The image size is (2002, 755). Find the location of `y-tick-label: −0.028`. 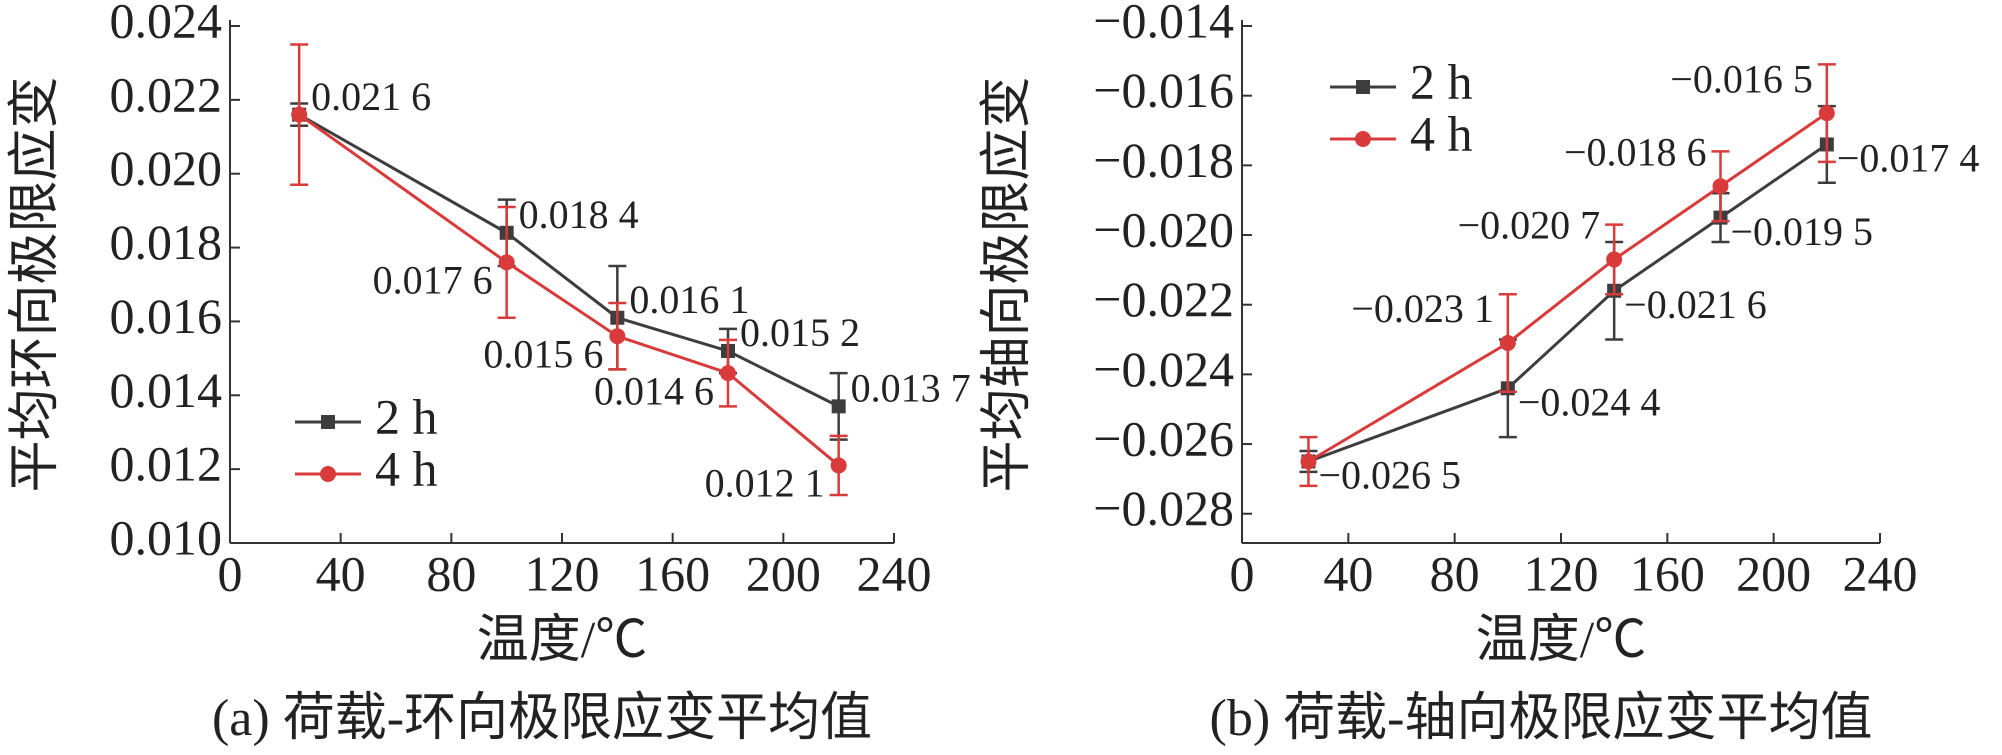

y-tick-label: −0.028 is located at coordinates (1163, 508).